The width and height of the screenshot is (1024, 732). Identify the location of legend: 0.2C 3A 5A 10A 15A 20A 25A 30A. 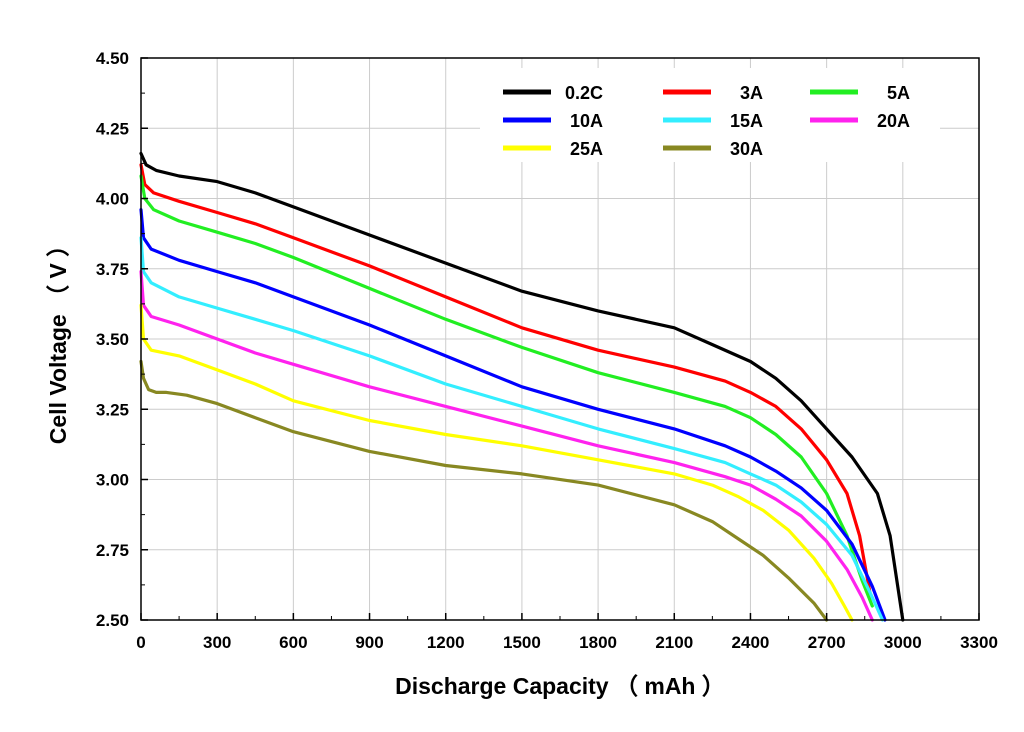
(706, 121).